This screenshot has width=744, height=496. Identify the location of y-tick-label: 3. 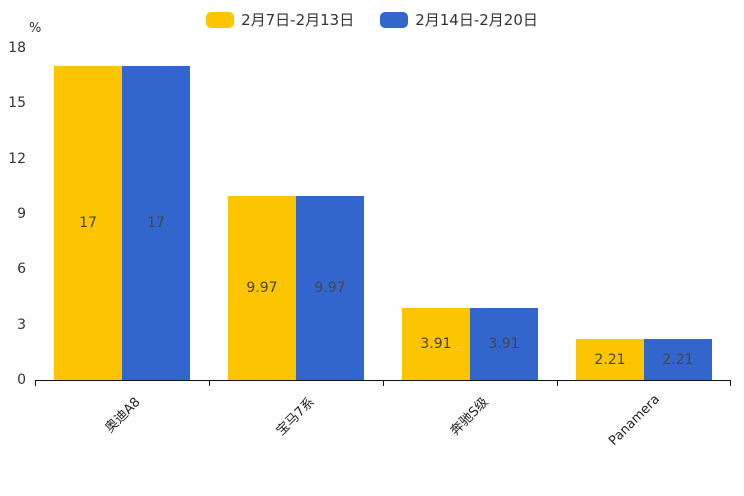
(21, 324).